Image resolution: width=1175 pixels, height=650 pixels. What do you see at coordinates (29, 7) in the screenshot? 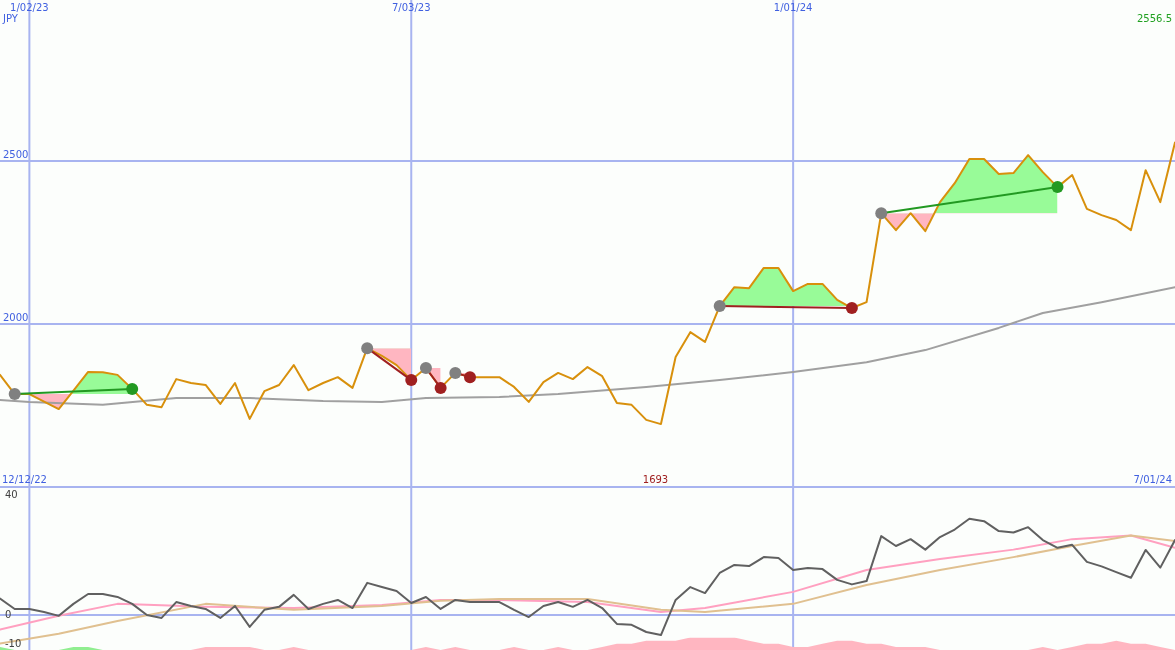
I see `x-tick-label: 1/02/23` at bounding box center [29, 7].